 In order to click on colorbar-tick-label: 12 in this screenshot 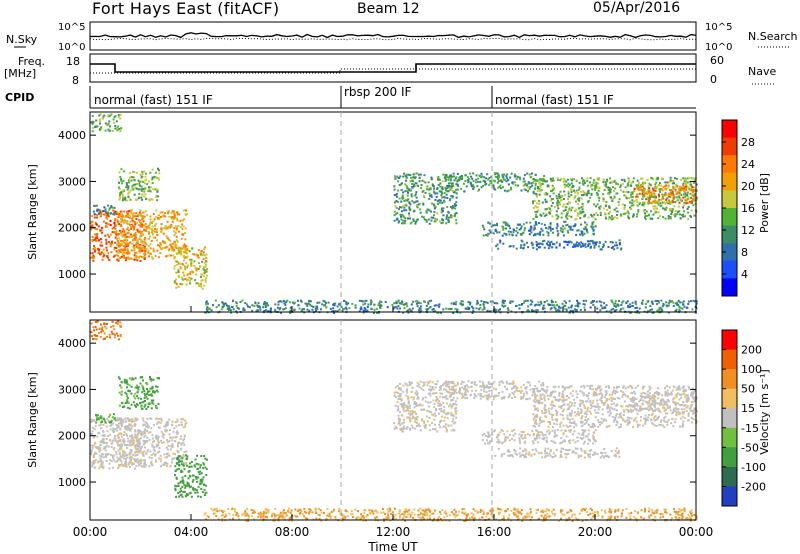, I will do `click(748, 230)`.